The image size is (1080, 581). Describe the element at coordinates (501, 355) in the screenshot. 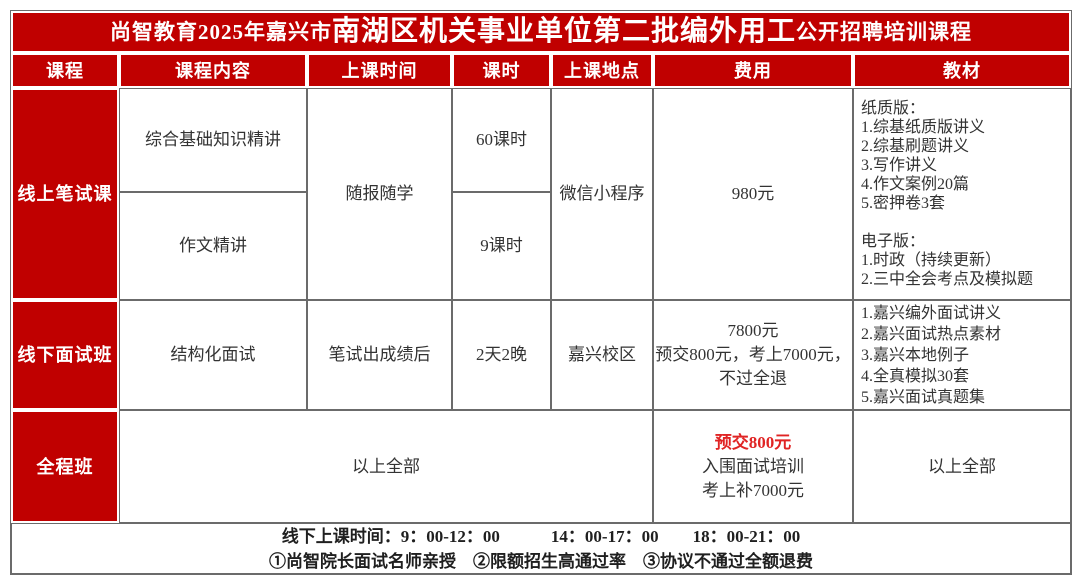

I see `offline-hours: 2天2晚` at that location.